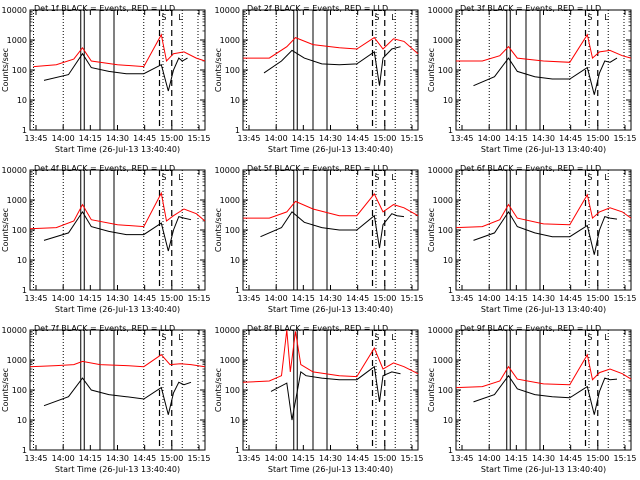 This screenshot has width=640, height=480. I want to click on chart-title: Det 9f BLACK = Events, RED = LLD, so click(530, 328).